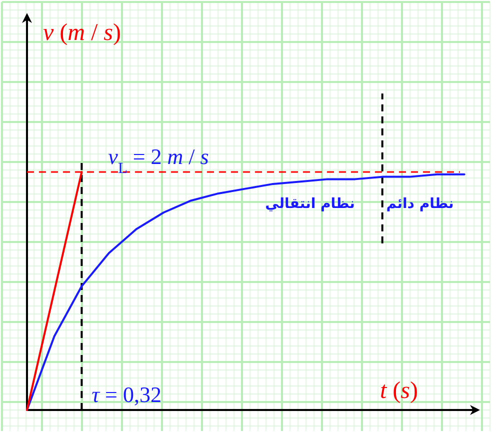 Image resolution: width=495 pixels, height=433 pixels. I want to click on text: v (m / s), so click(82, 33).